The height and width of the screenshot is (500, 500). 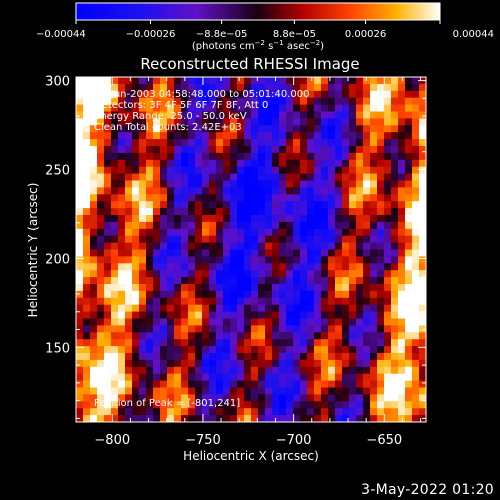 I want to click on colorbar-tick-label: −0.00026, so click(x=151, y=34).